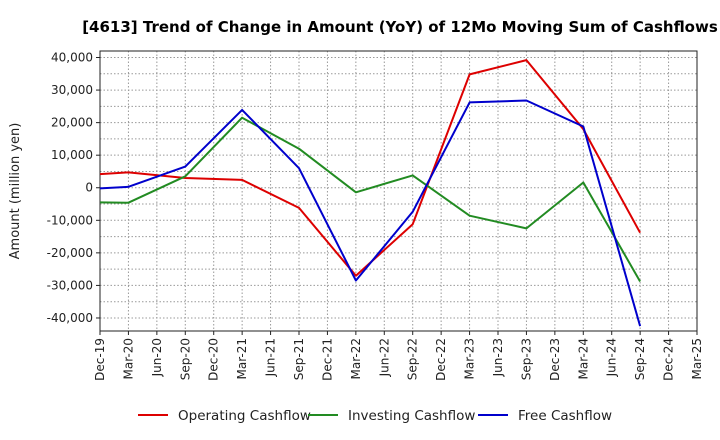  I want to click on y-tick-label: 30,000, so click(72, 90).